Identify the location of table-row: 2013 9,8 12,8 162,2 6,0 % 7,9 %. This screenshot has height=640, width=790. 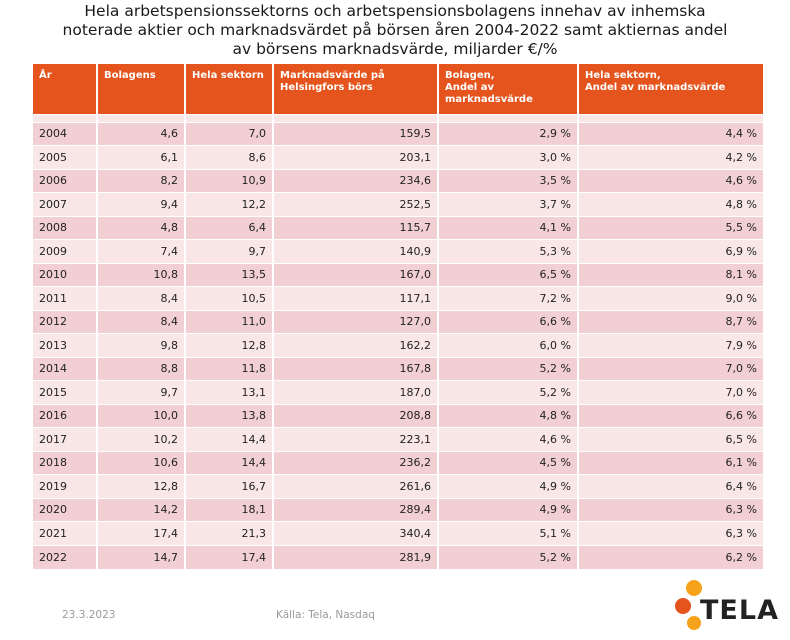
(398, 345).